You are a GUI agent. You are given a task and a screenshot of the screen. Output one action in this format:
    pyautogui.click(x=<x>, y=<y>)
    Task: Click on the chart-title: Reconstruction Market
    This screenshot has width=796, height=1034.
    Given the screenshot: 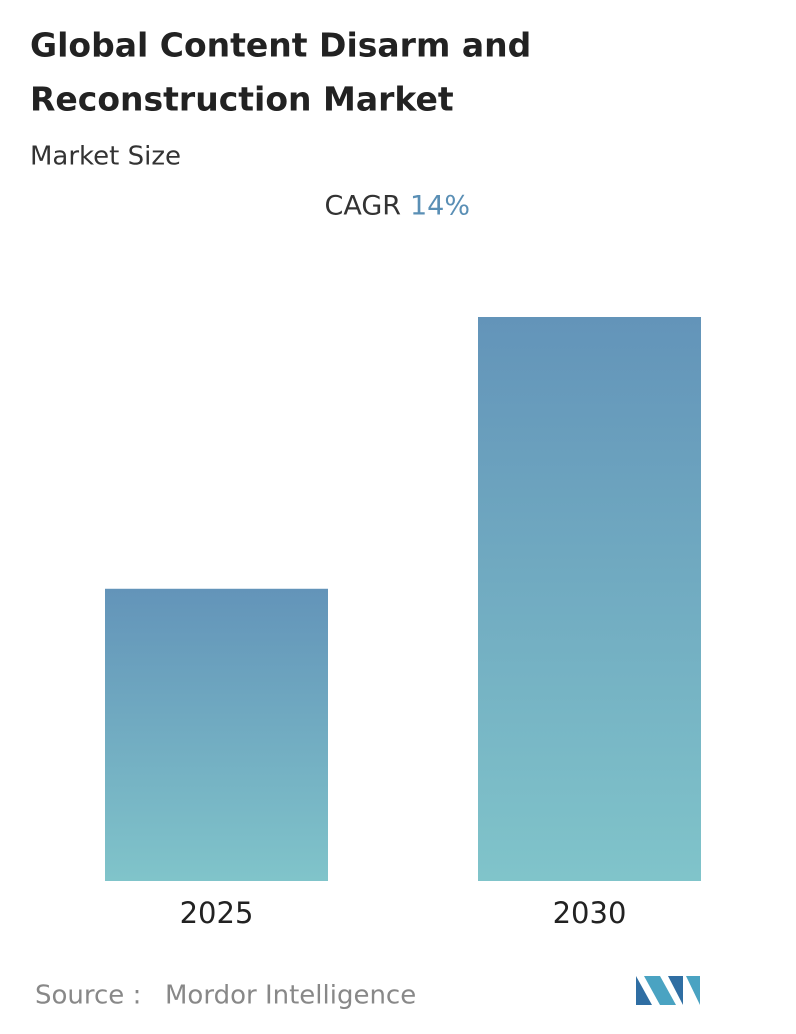 What is the action you would take?
    pyautogui.click(x=242, y=99)
    